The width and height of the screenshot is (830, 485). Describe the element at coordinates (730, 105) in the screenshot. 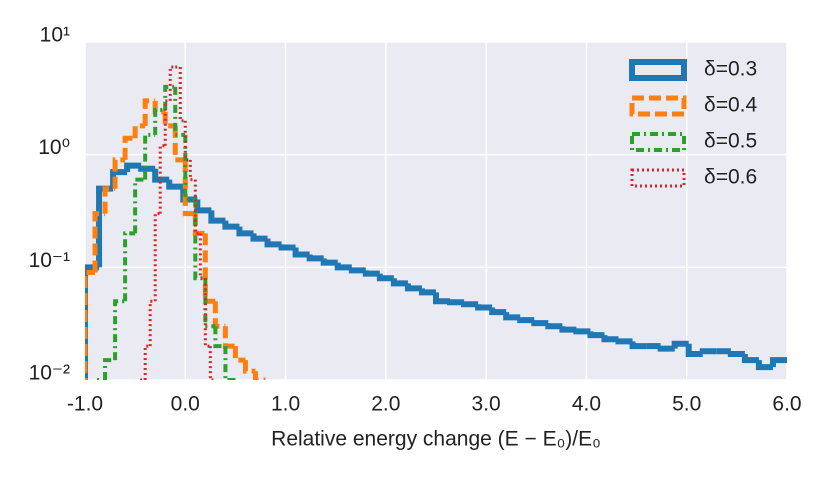

I see `legend-label: δ=0.4` at that location.